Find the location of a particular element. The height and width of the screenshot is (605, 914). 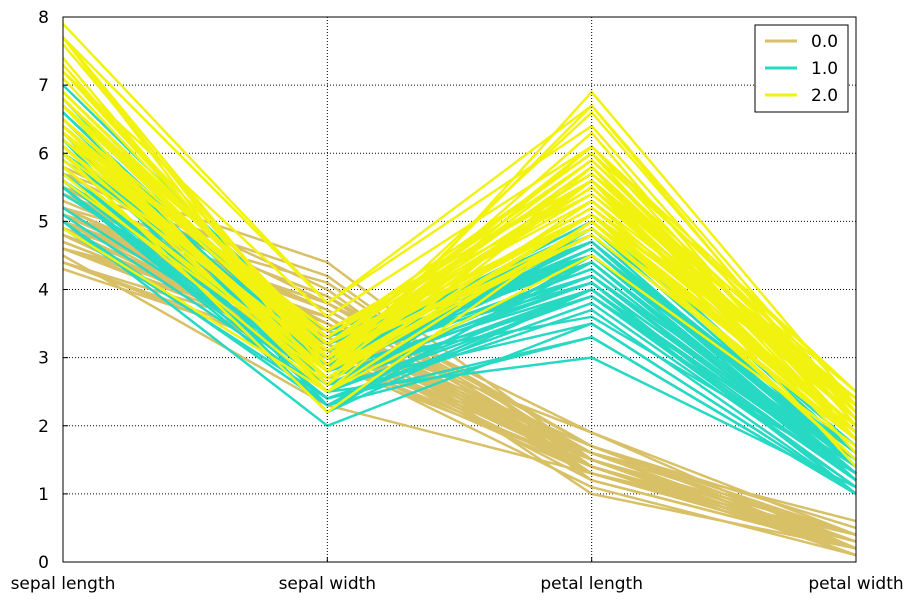

y-tick-label-0: 0 is located at coordinates (43, 563).